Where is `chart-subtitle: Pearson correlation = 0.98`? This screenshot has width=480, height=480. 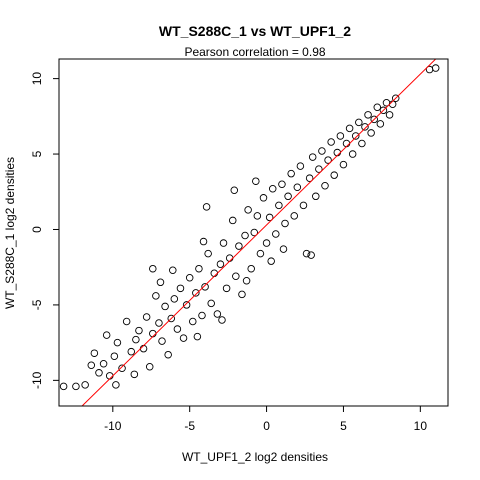 chart-subtitle: Pearson correlation = 0.98 is located at coordinates (254, 52).